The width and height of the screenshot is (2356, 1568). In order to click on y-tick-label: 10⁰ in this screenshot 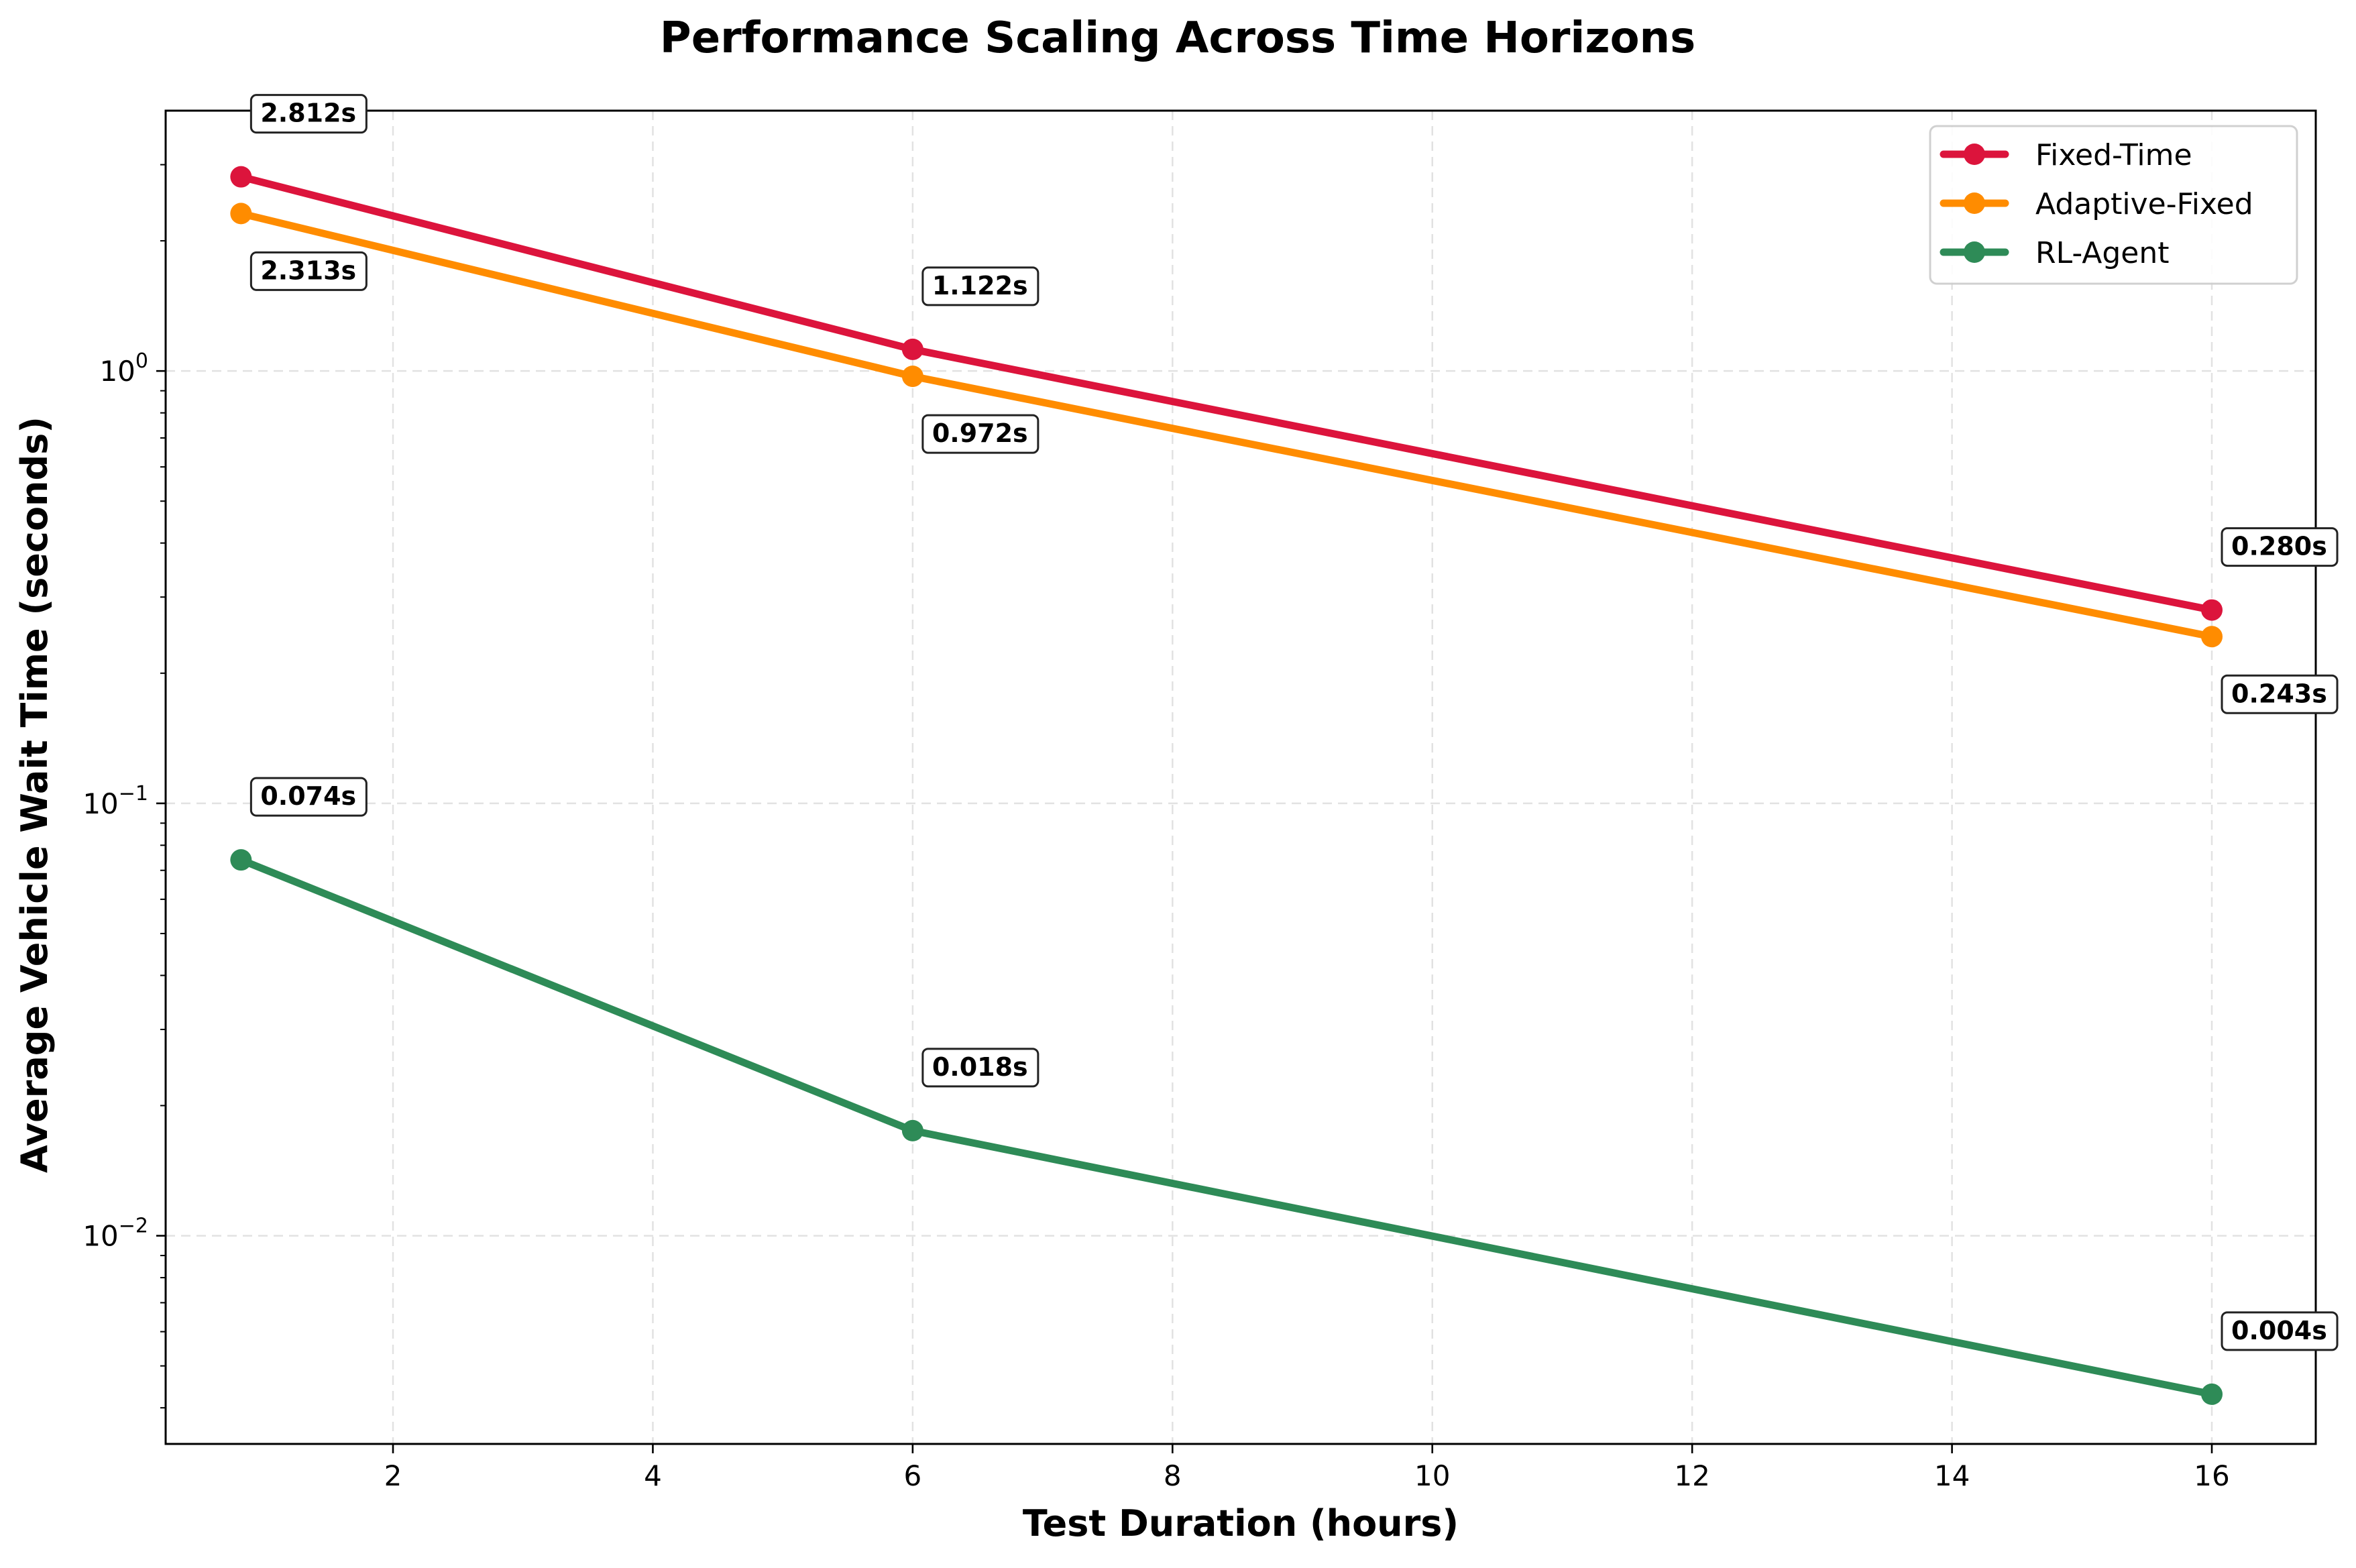, I will do `click(123, 368)`.